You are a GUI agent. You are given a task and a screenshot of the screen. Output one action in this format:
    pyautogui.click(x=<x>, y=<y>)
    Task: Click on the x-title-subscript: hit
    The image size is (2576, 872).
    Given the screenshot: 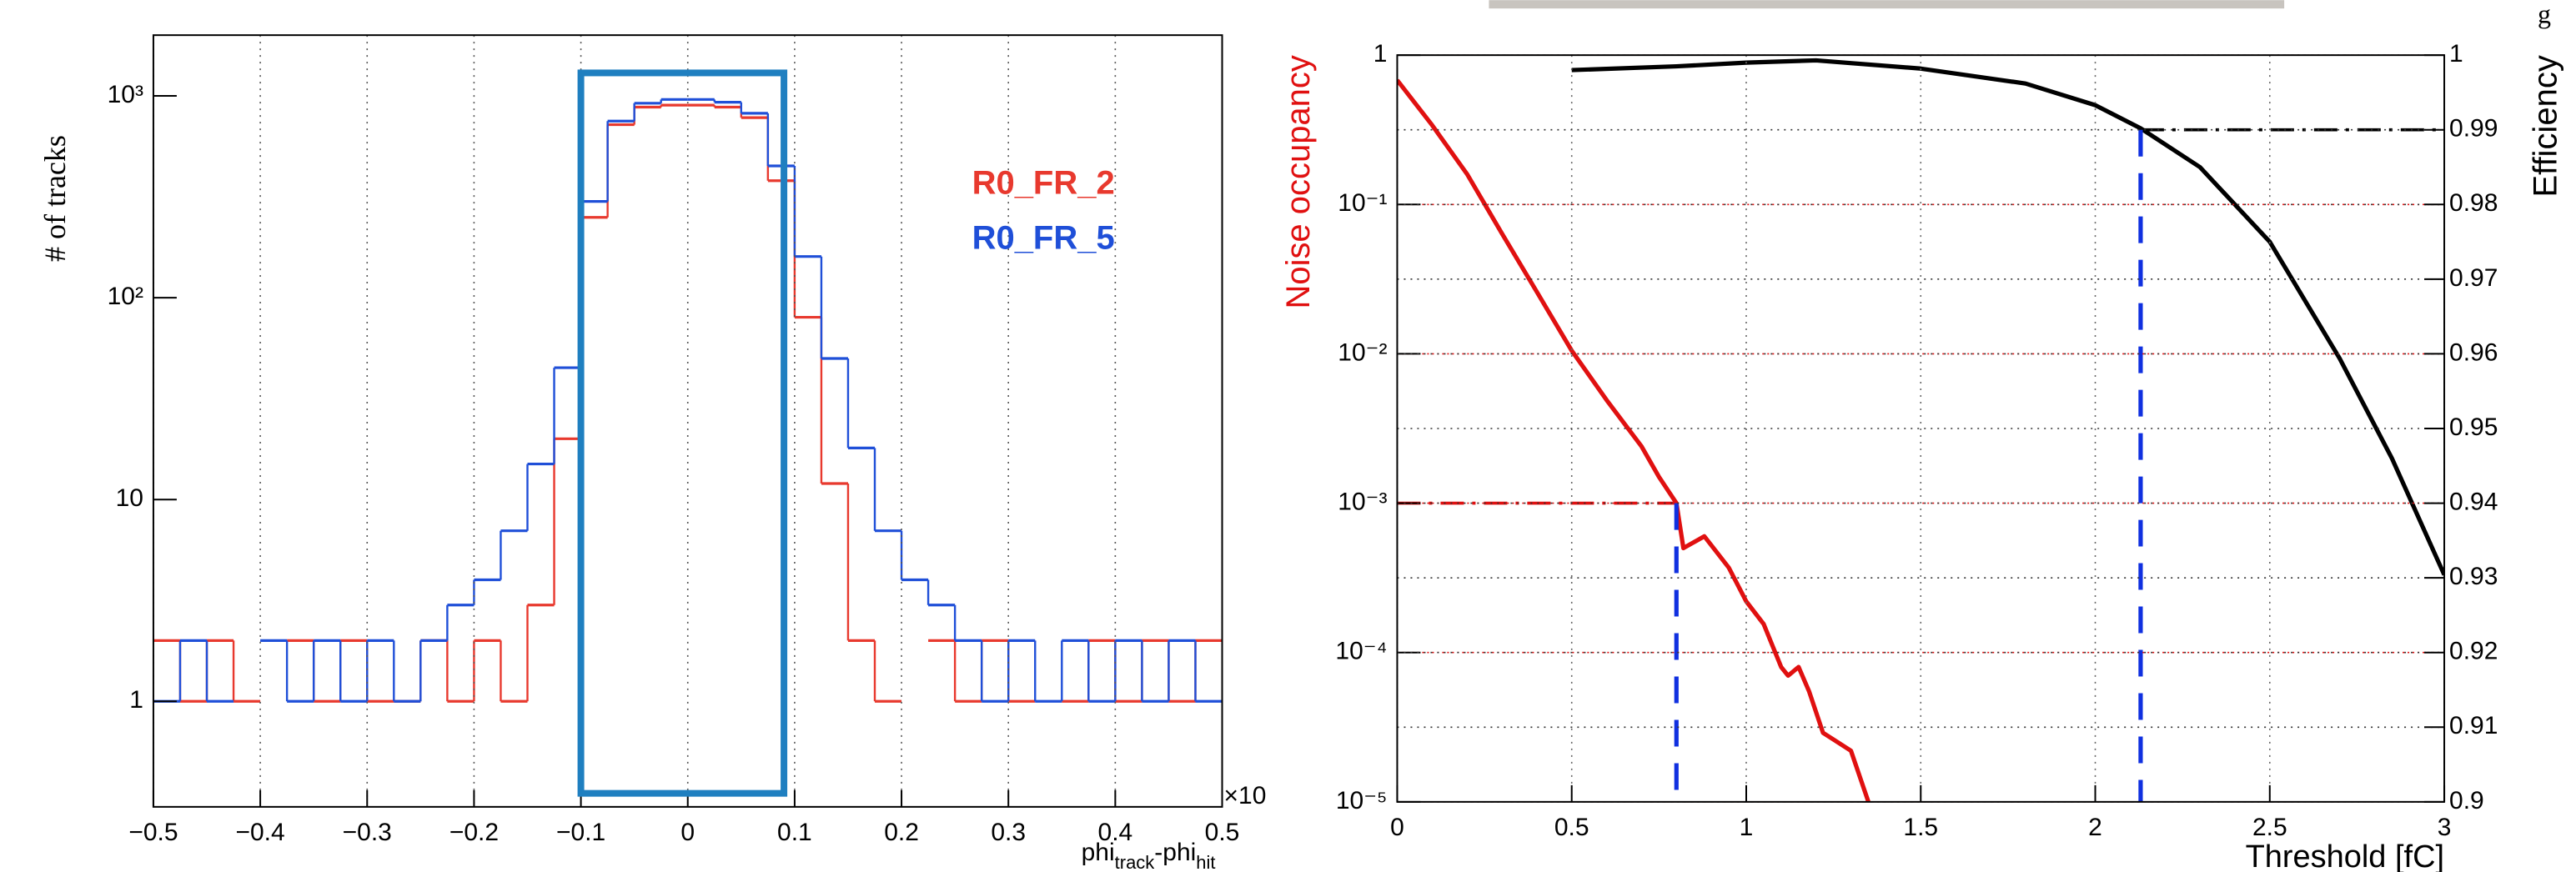 What is the action you would take?
    pyautogui.click(x=1205, y=862)
    